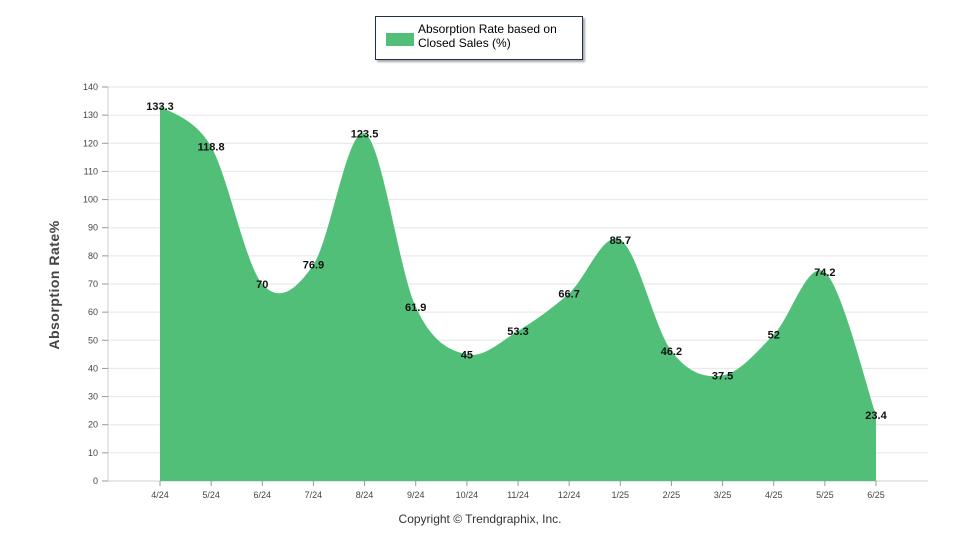 This screenshot has height=550, width=960. Describe the element at coordinates (400, 39) in the screenshot. I see `legend-swatch` at that location.